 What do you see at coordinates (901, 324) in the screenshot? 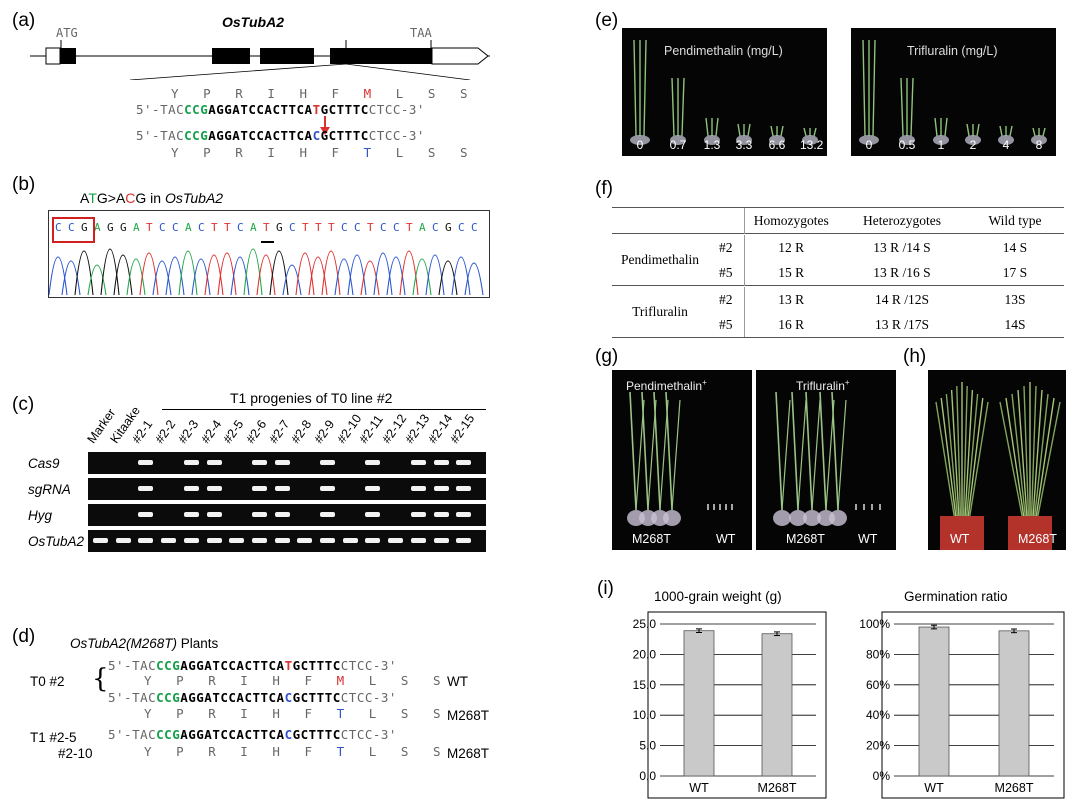
I see `table-cell: 13 R /17S` at bounding box center [901, 324].